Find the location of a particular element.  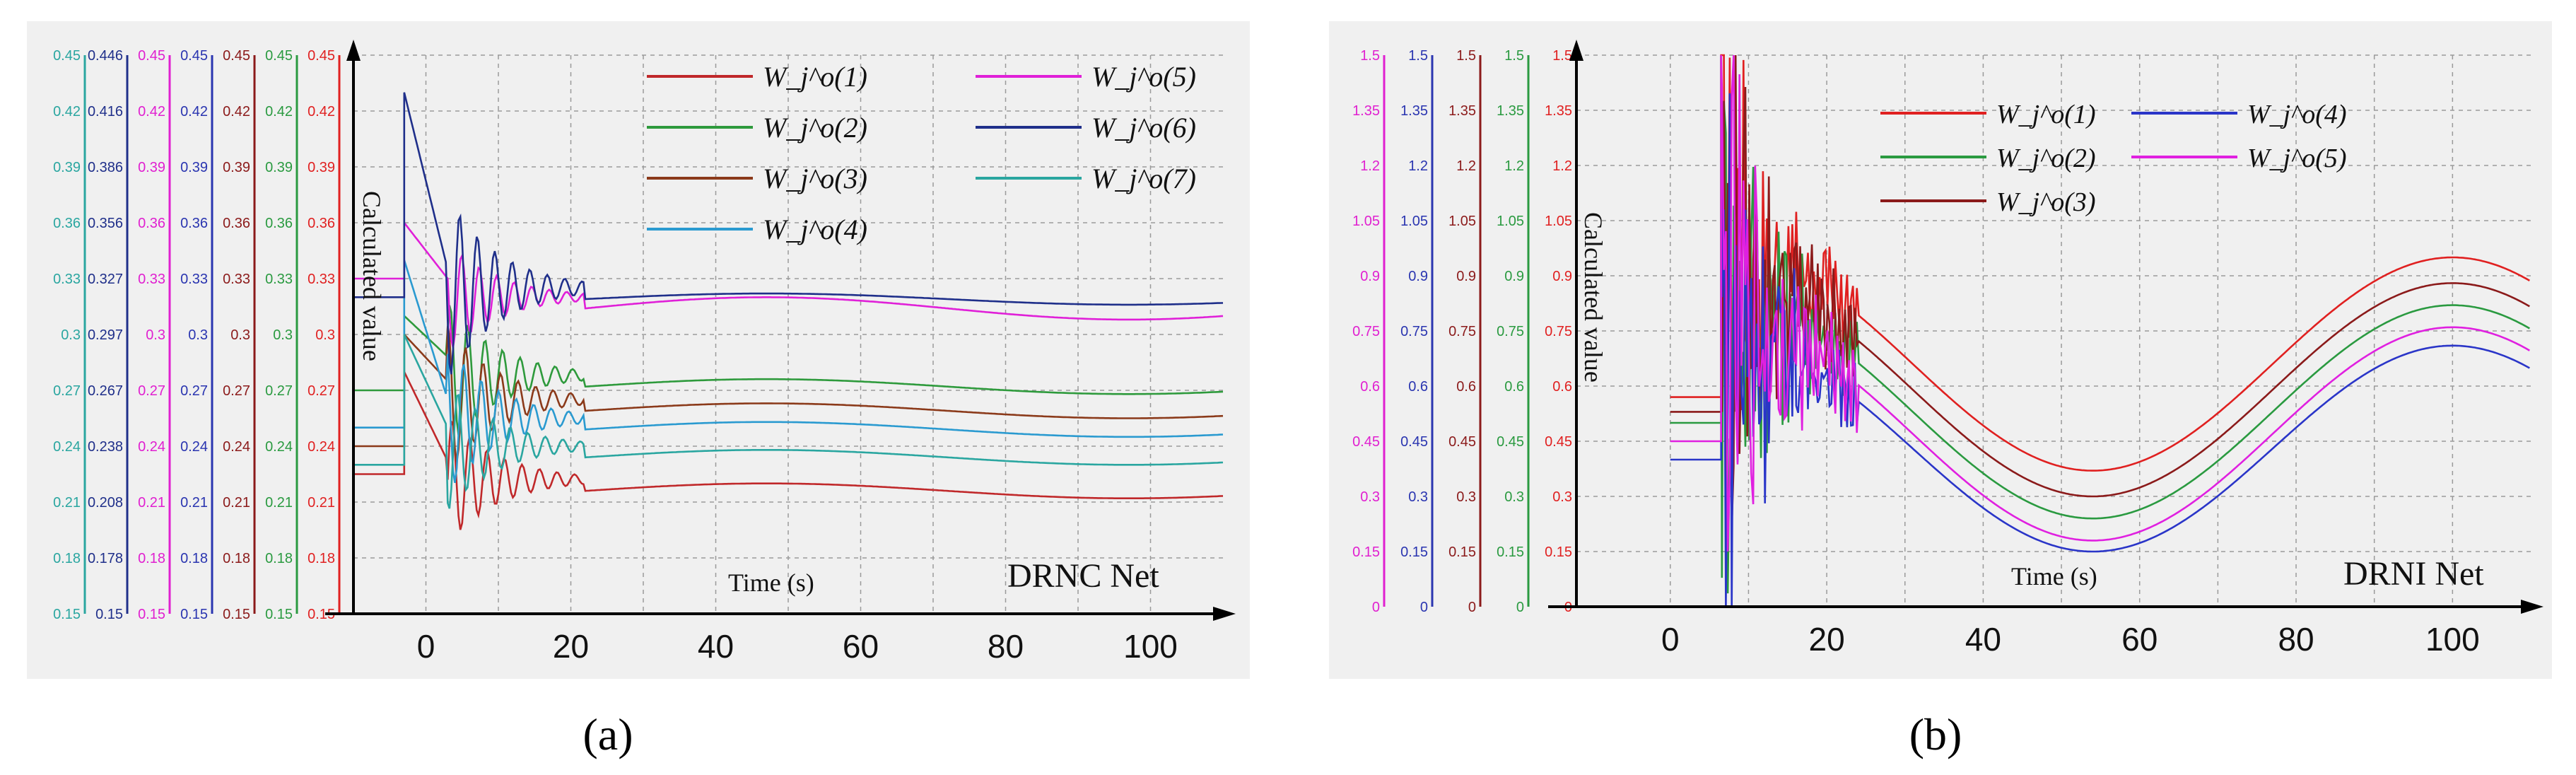

axis-w6-tick-label: 0.297 is located at coordinates (106, 335).